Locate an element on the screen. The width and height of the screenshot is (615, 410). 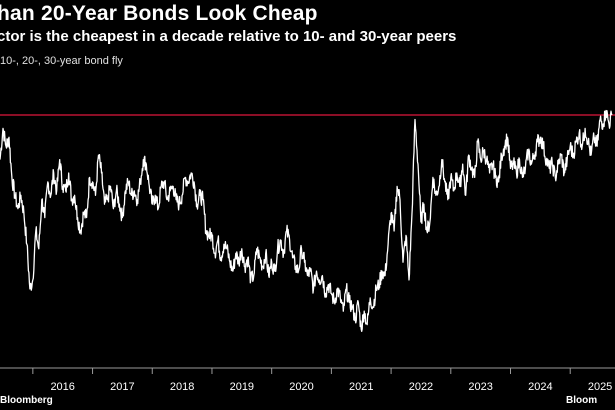
series-label: 10-, 20-, 30-year bond fly is located at coordinates (61, 61).